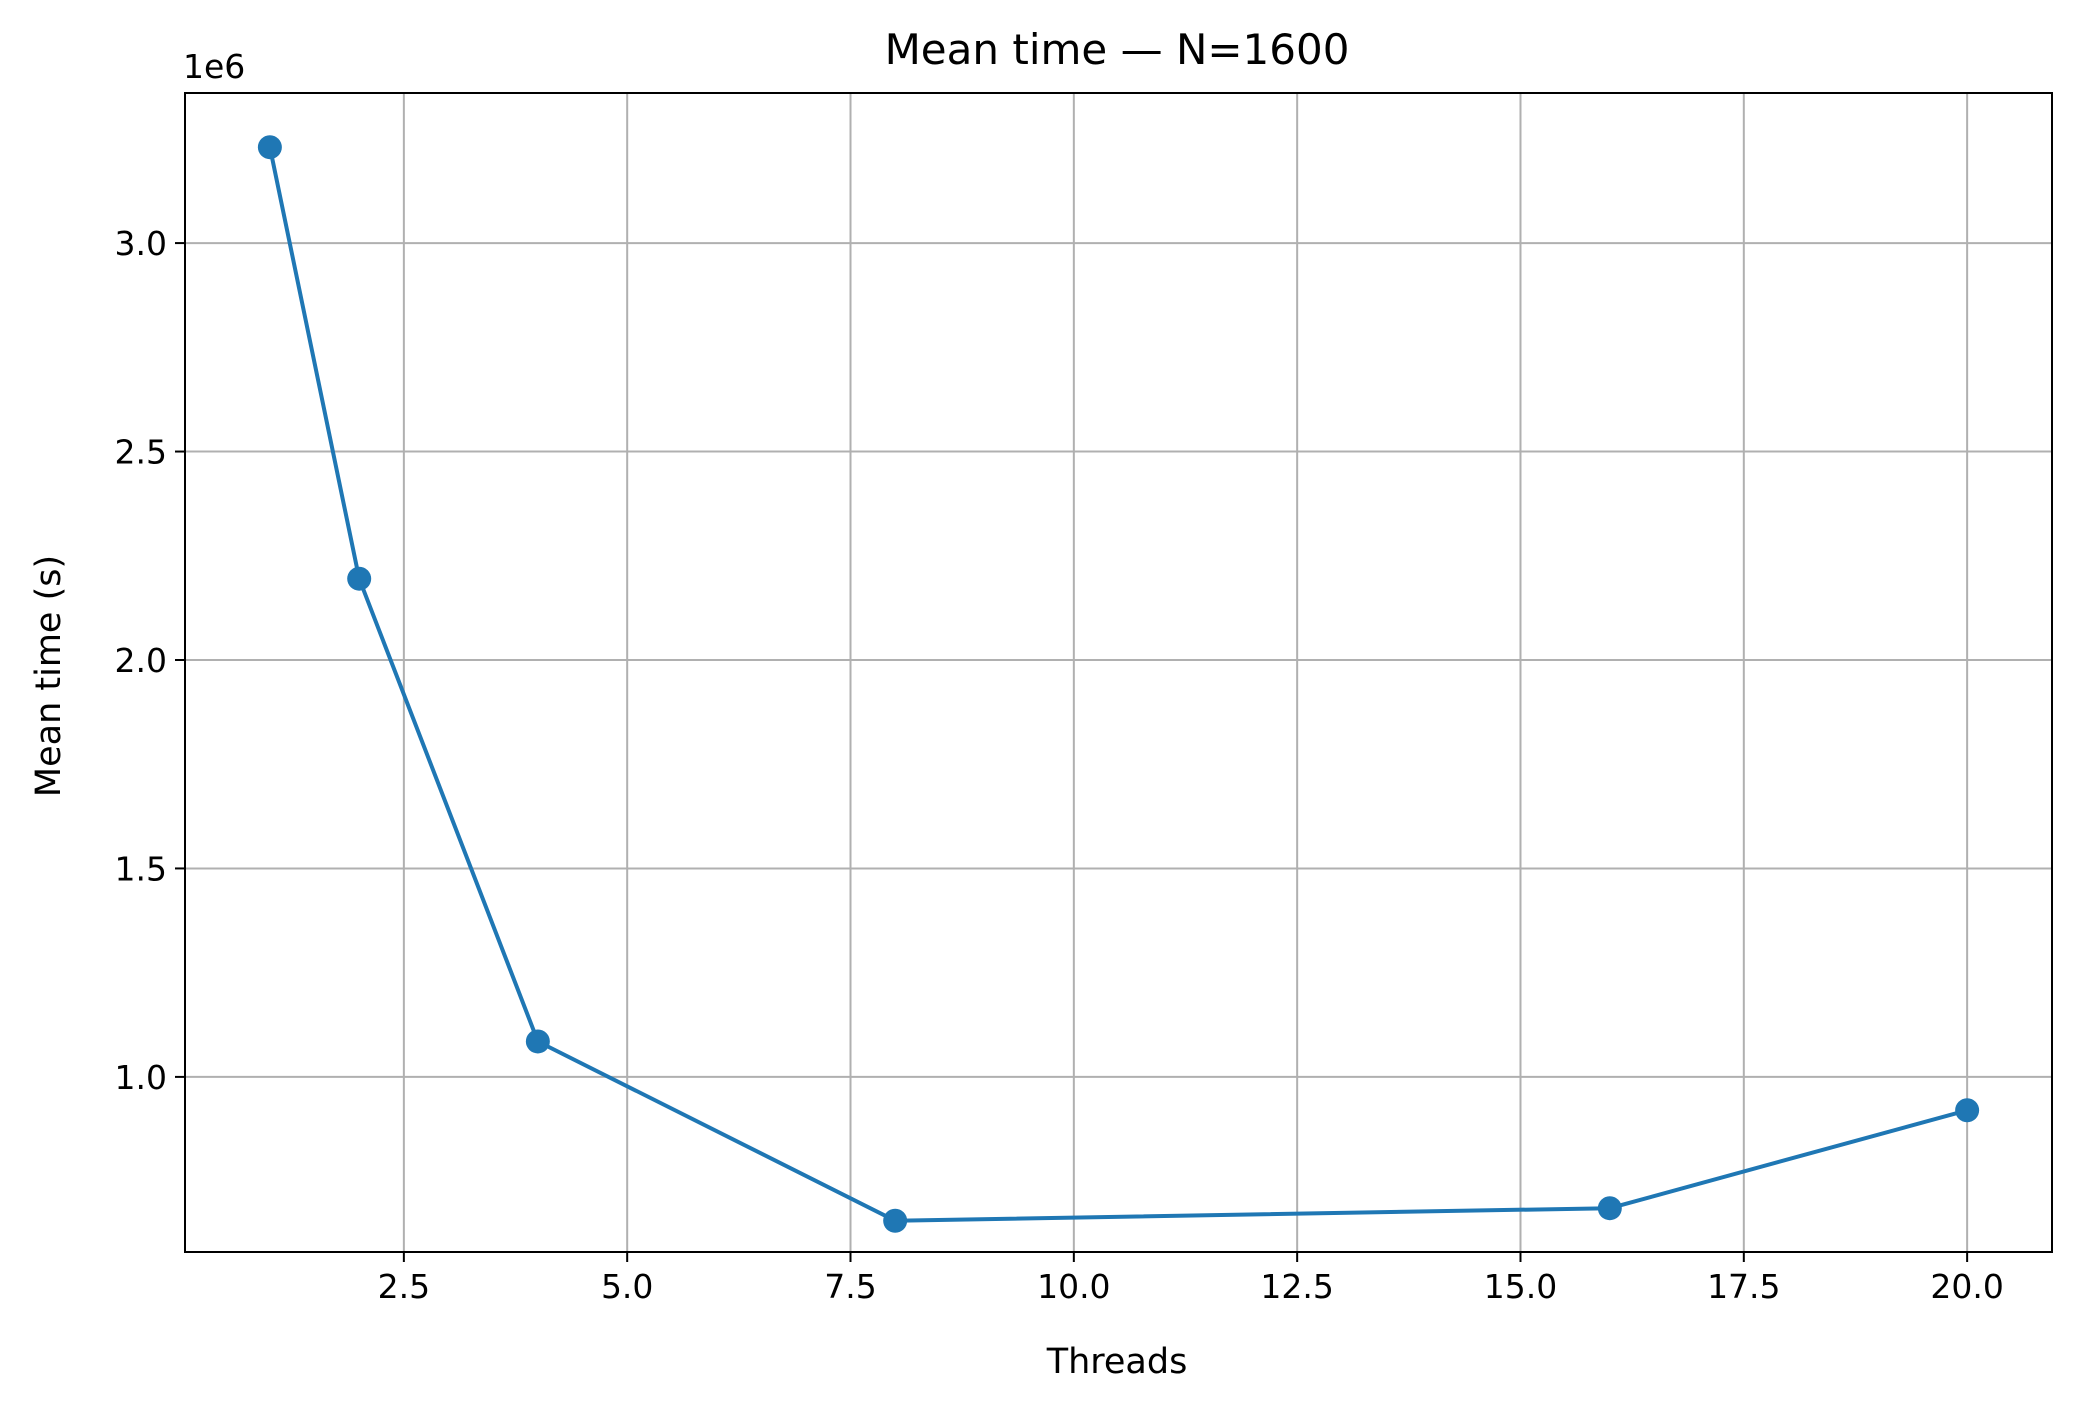 This screenshot has width=2074, height=1407. I want to click on y-axis: 1.0 1.5 2.0 2.5 3.0, so click(150, 660).